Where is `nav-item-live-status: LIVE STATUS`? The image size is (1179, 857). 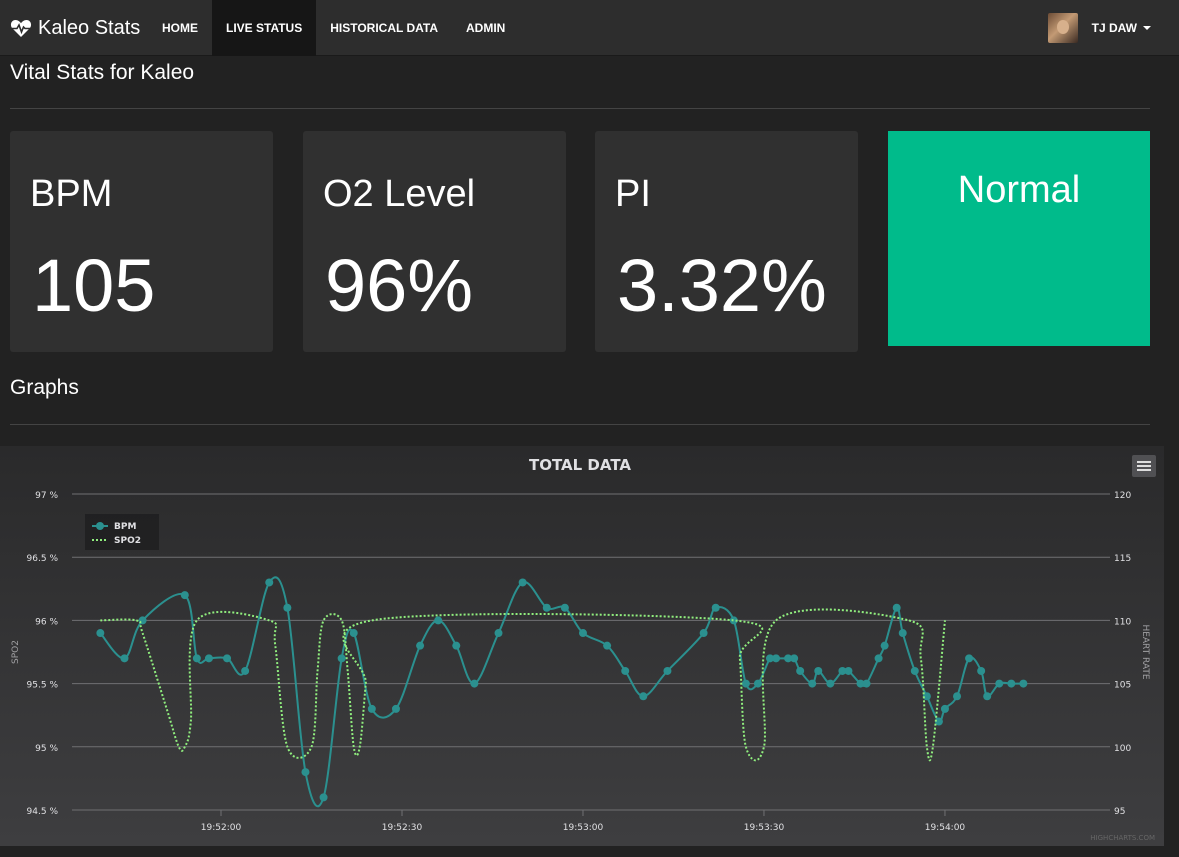
nav-item-live-status: LIVE STATUS is located at coordinates (264, 28).